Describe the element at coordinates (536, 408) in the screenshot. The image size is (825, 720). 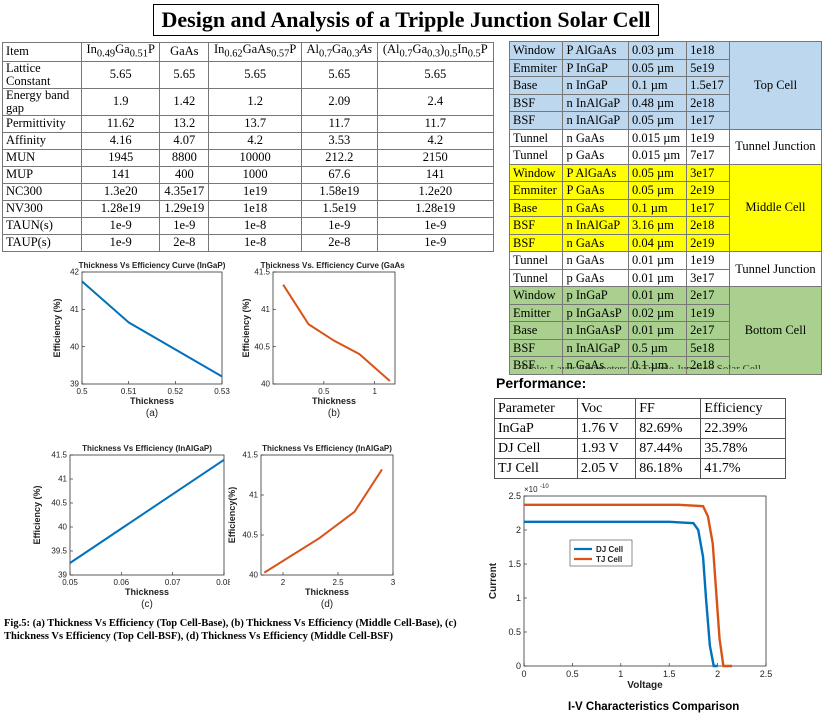
I see `perf-header-cell: Parameter` at that location.